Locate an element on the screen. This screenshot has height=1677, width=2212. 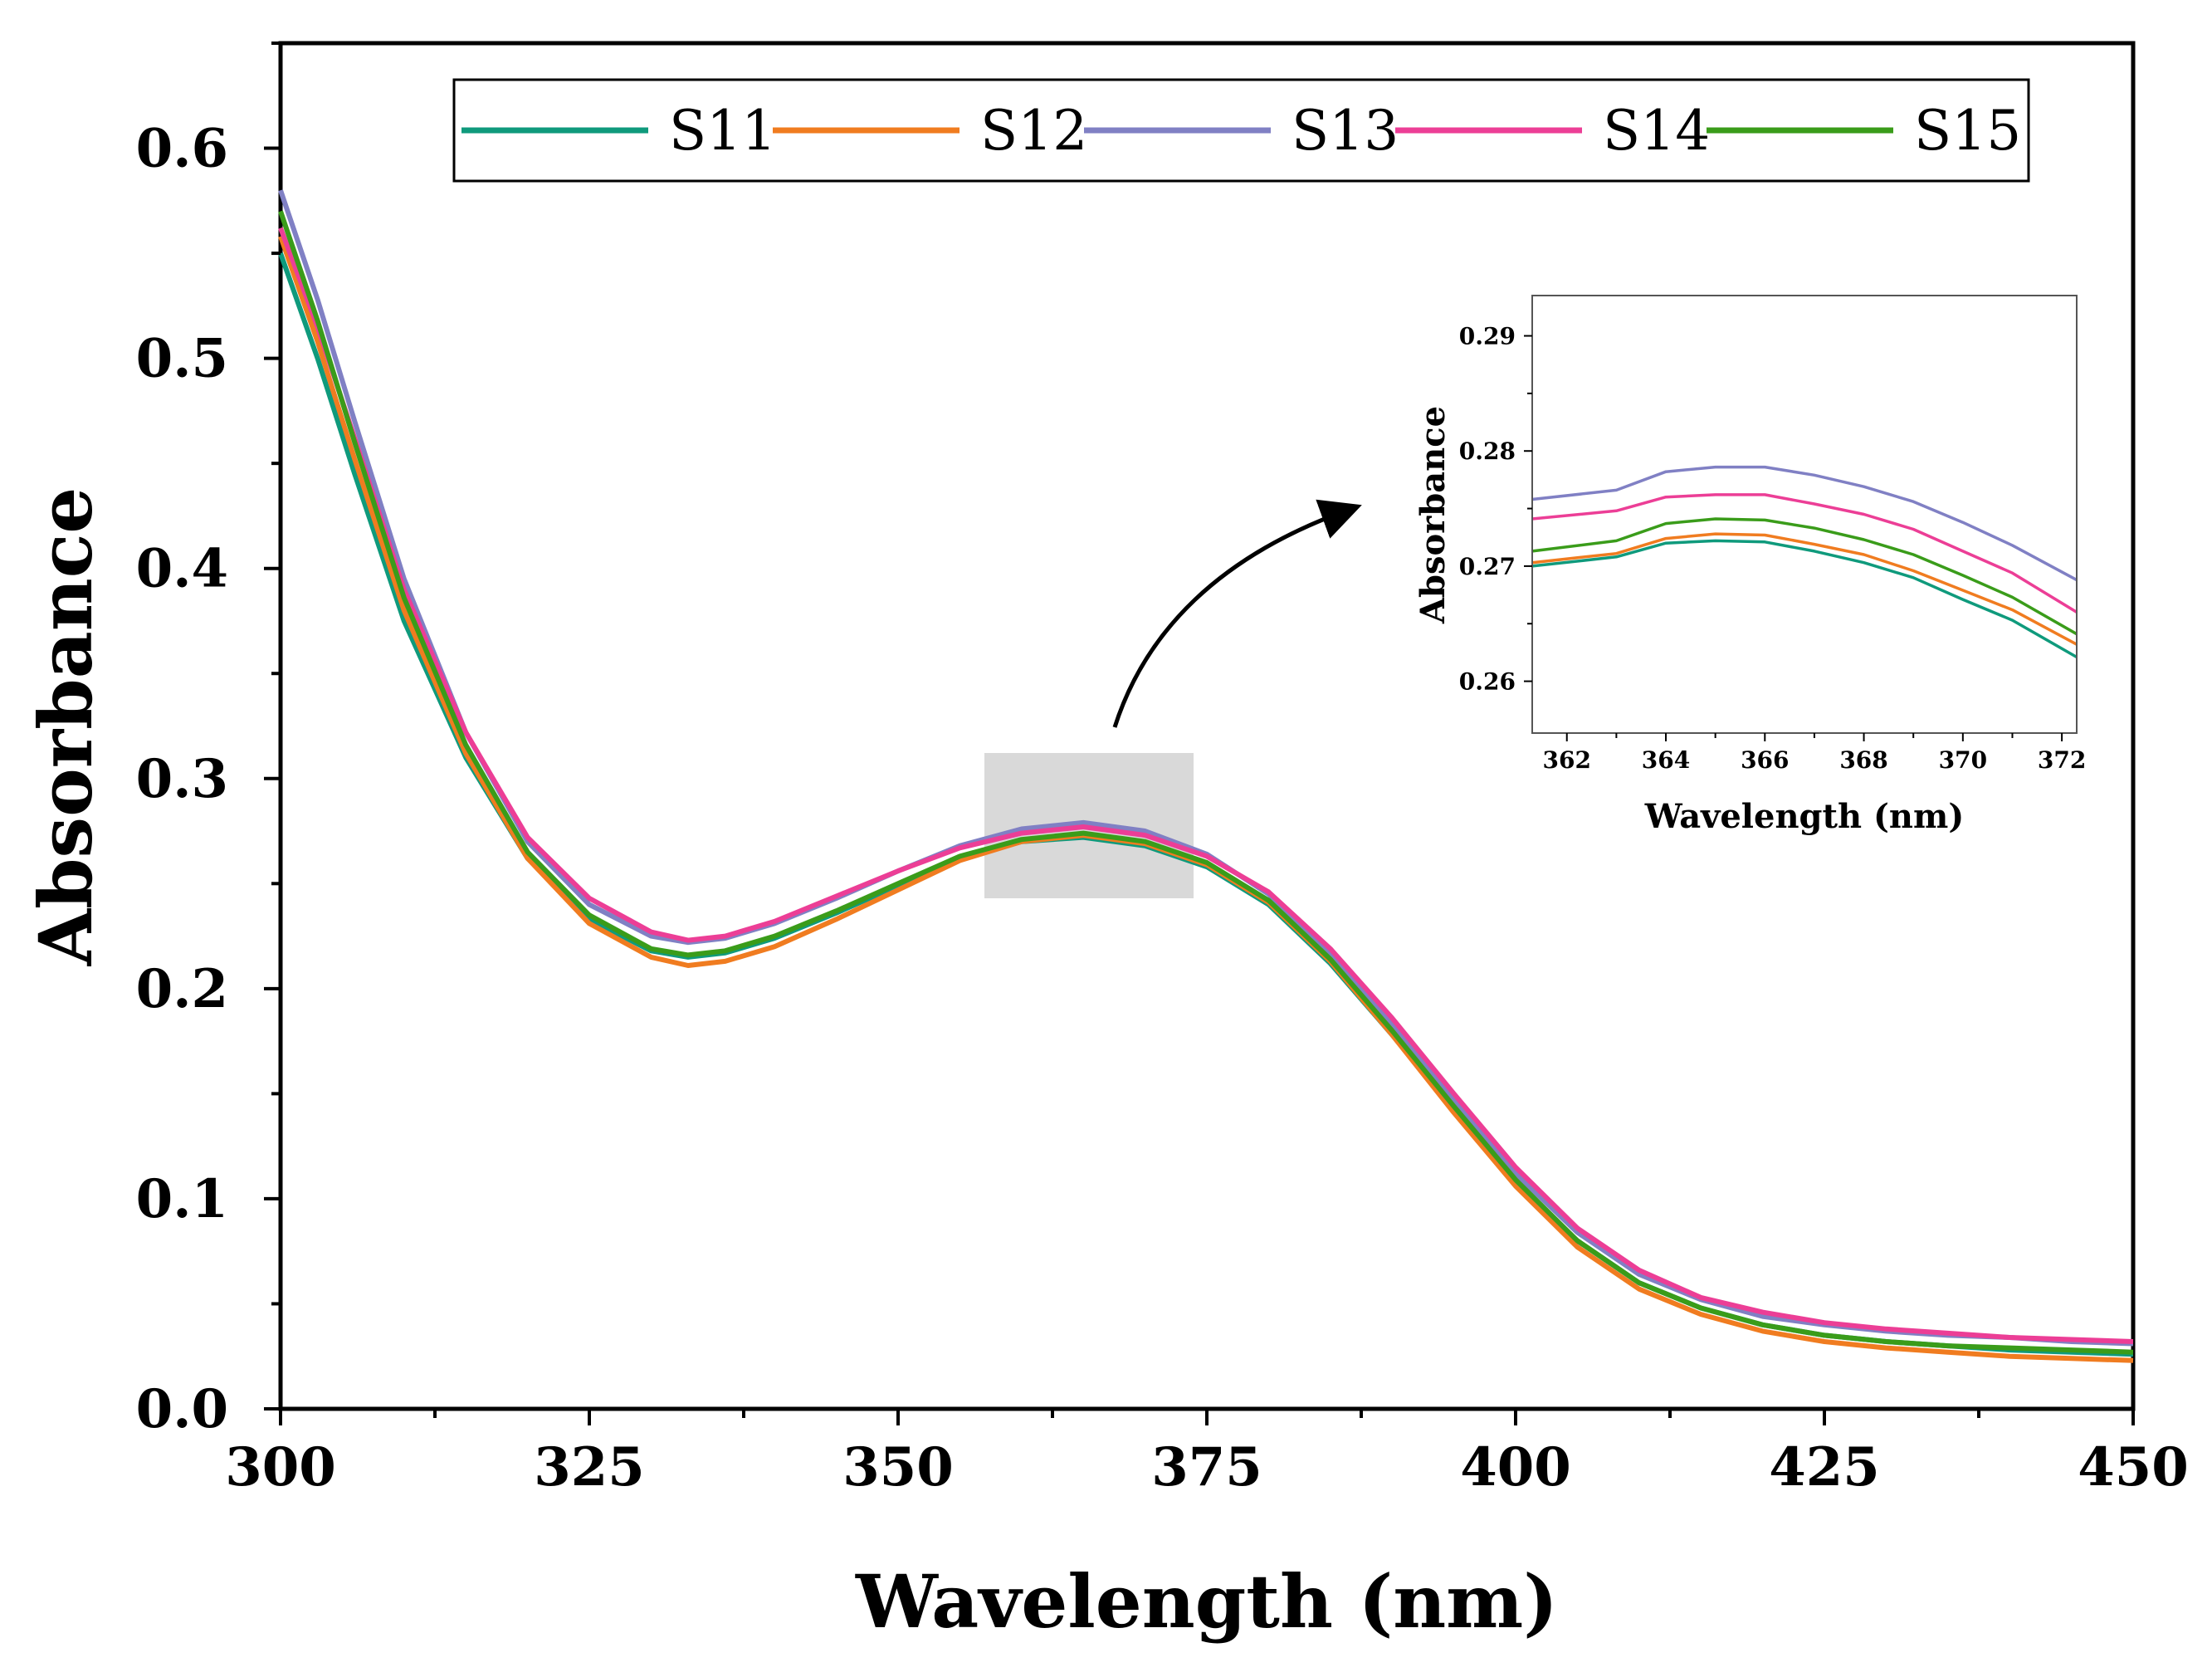
inset-frame is located at coordinates (1805, 514).